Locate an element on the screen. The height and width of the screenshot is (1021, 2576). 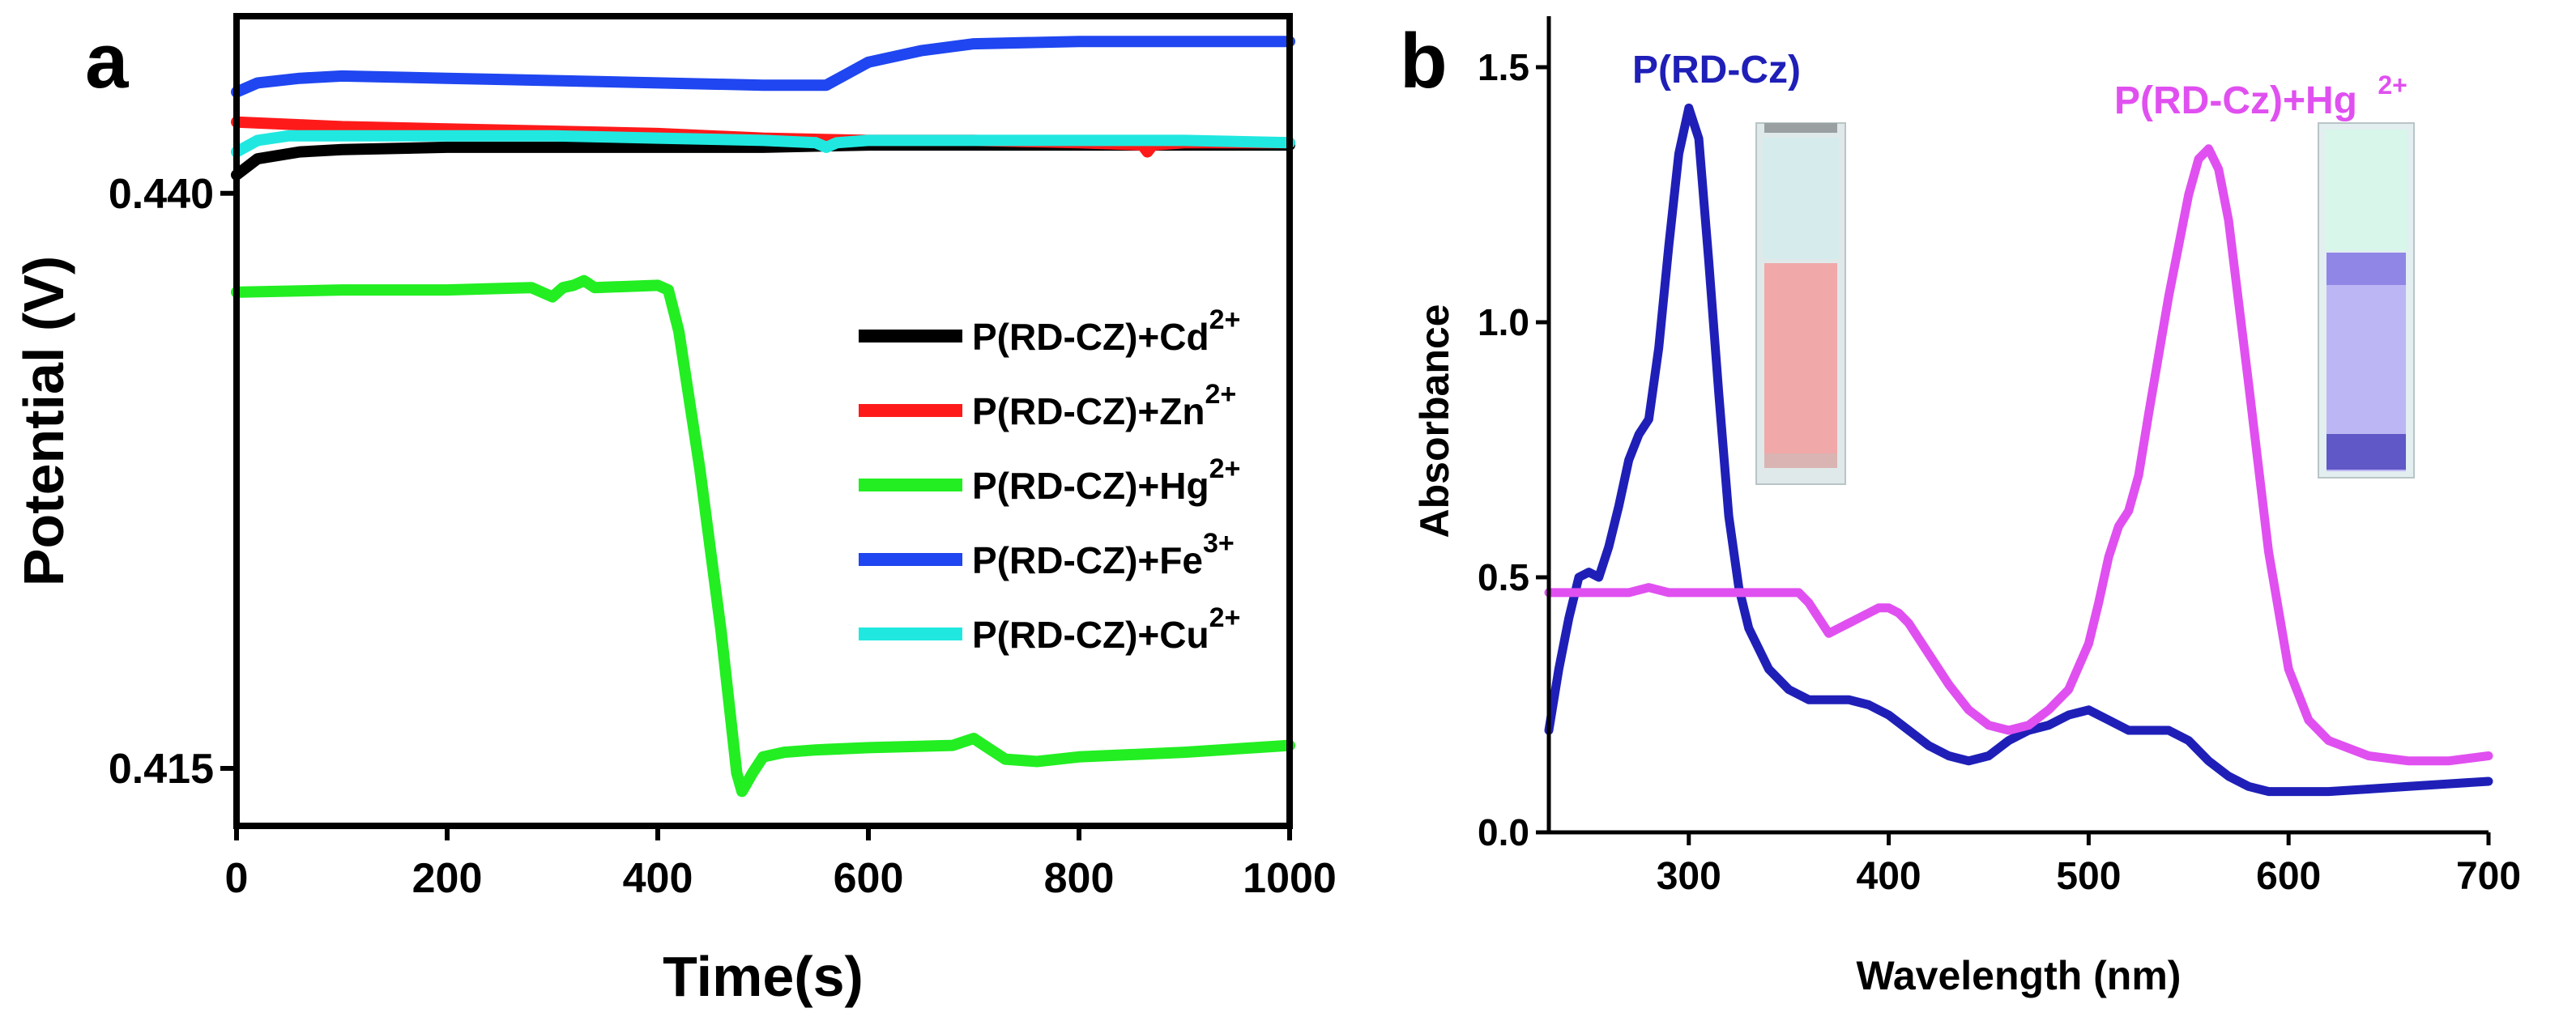
legend-label-zn: P(RD-CZ)+Zn2+ is located at coordinates (1104, 405).